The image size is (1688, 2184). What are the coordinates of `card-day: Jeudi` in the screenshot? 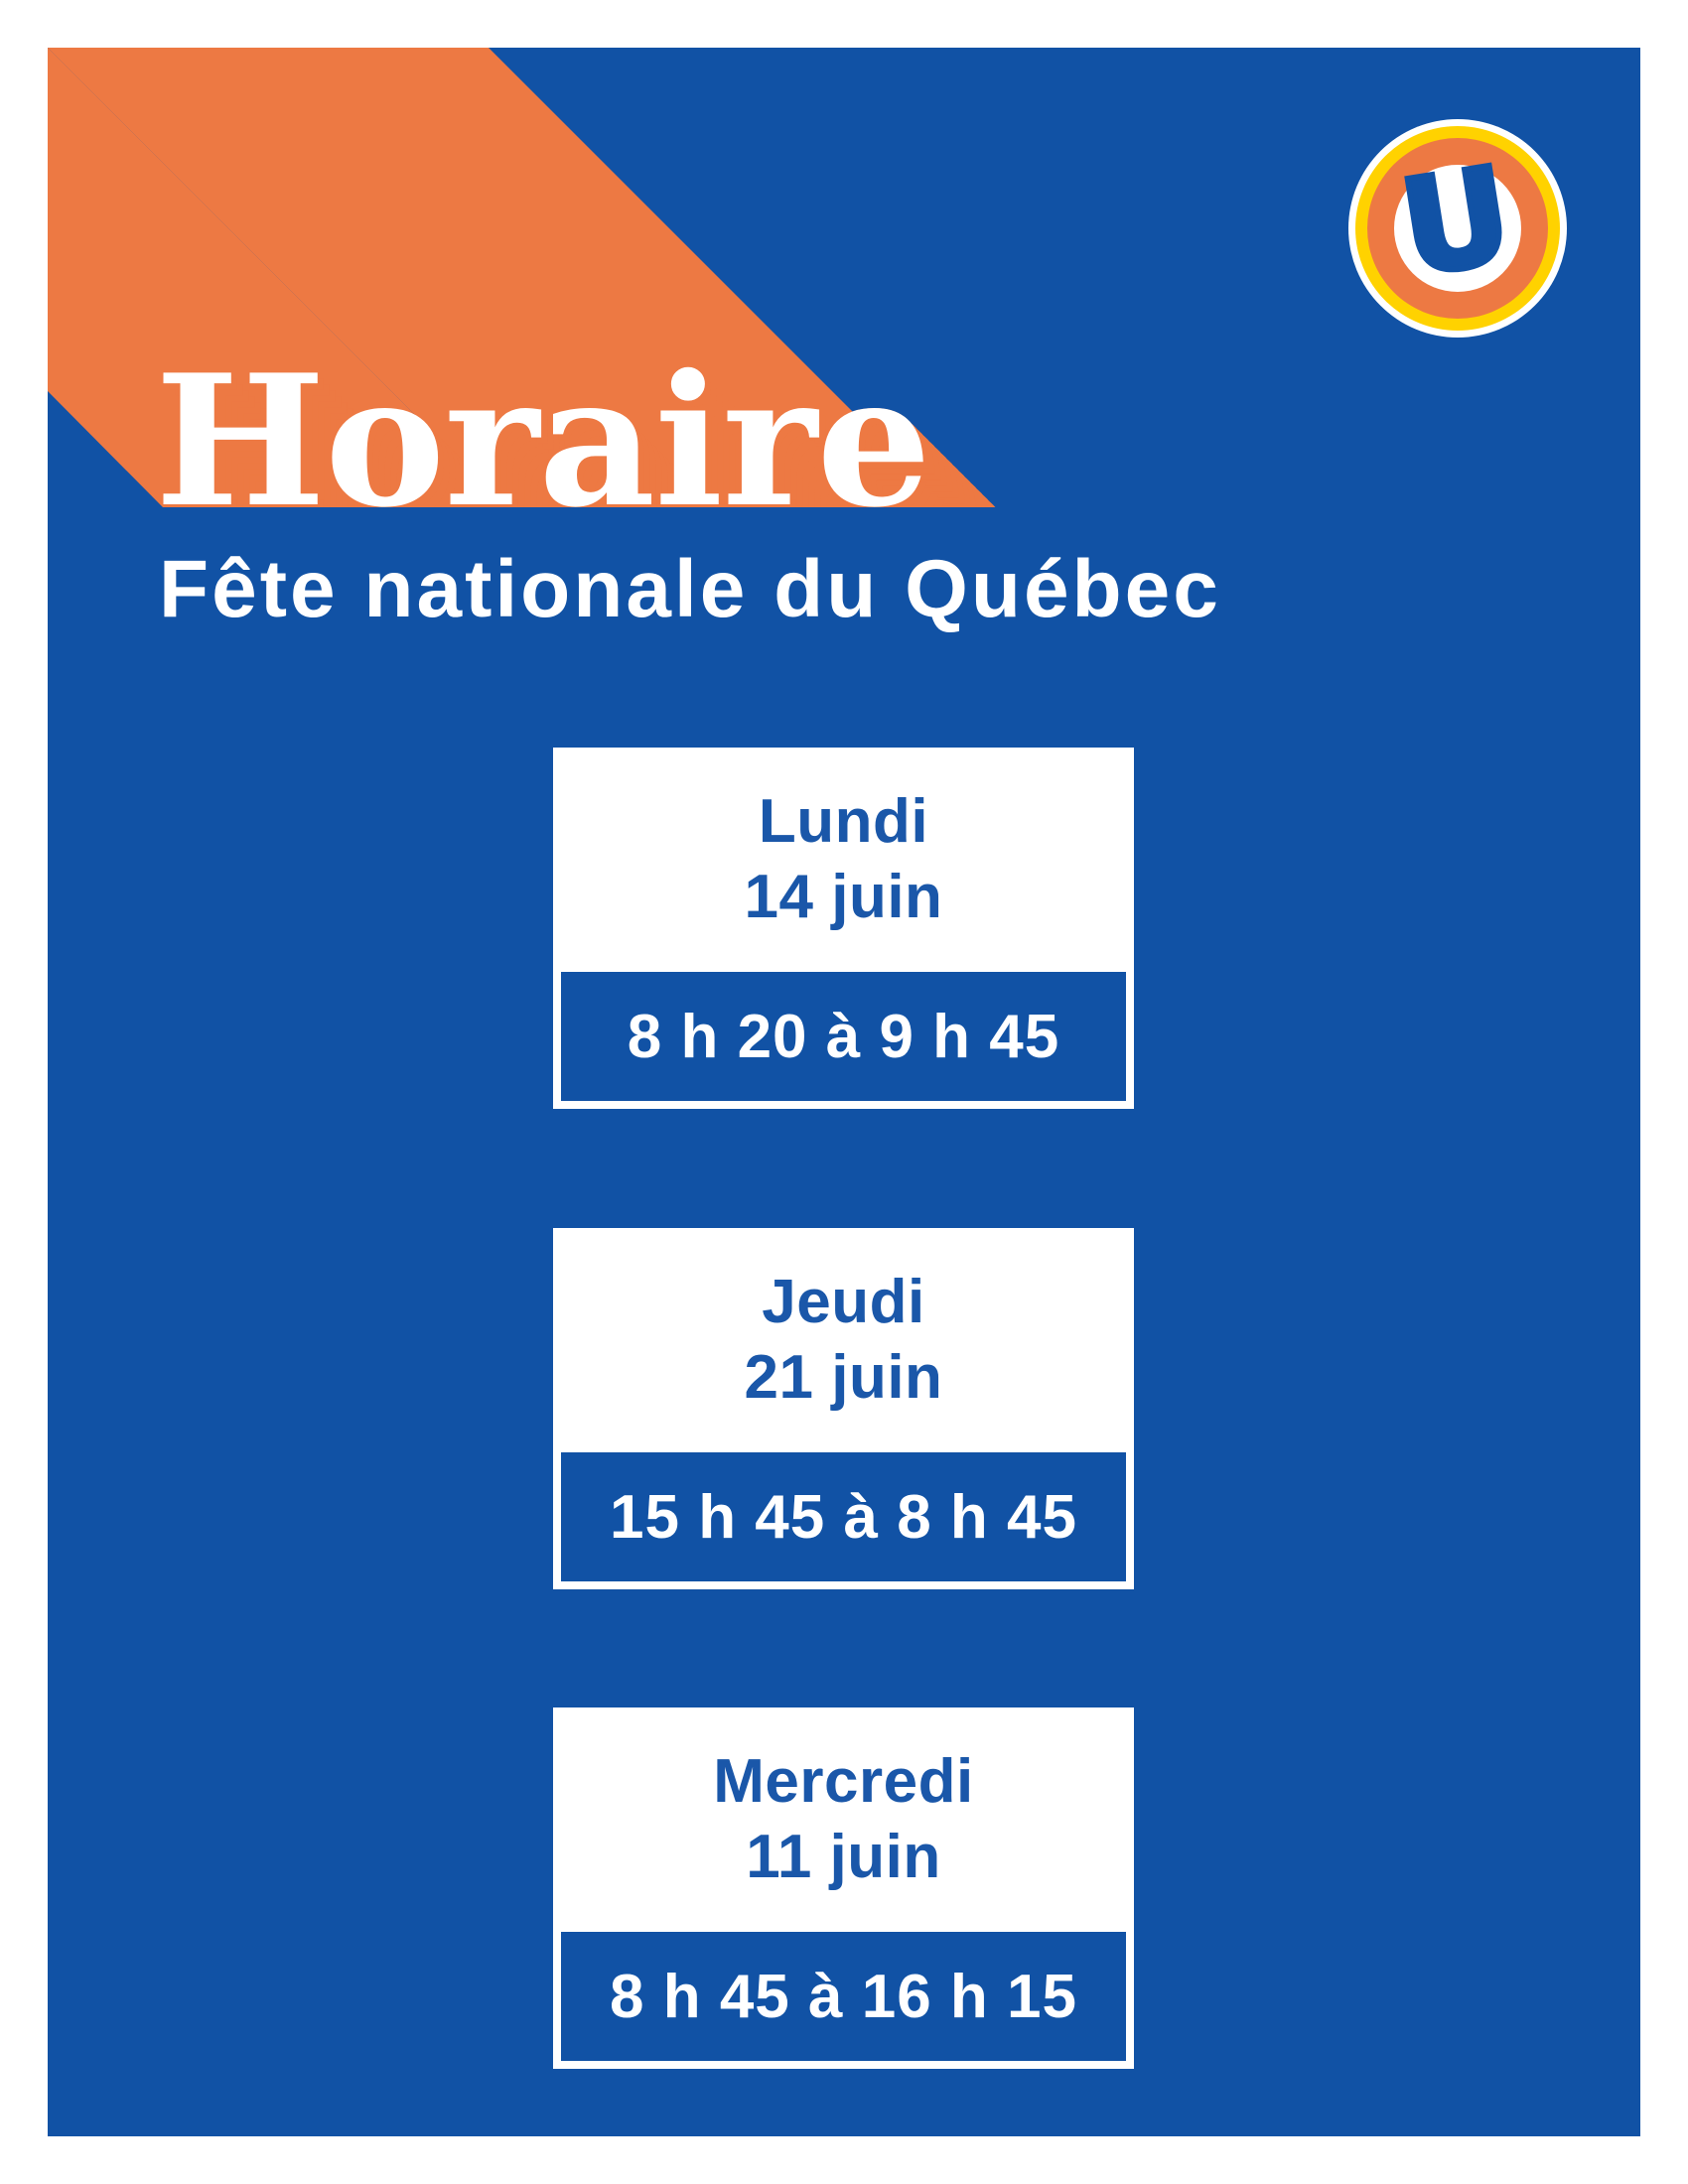 It's located at (843, 1302).